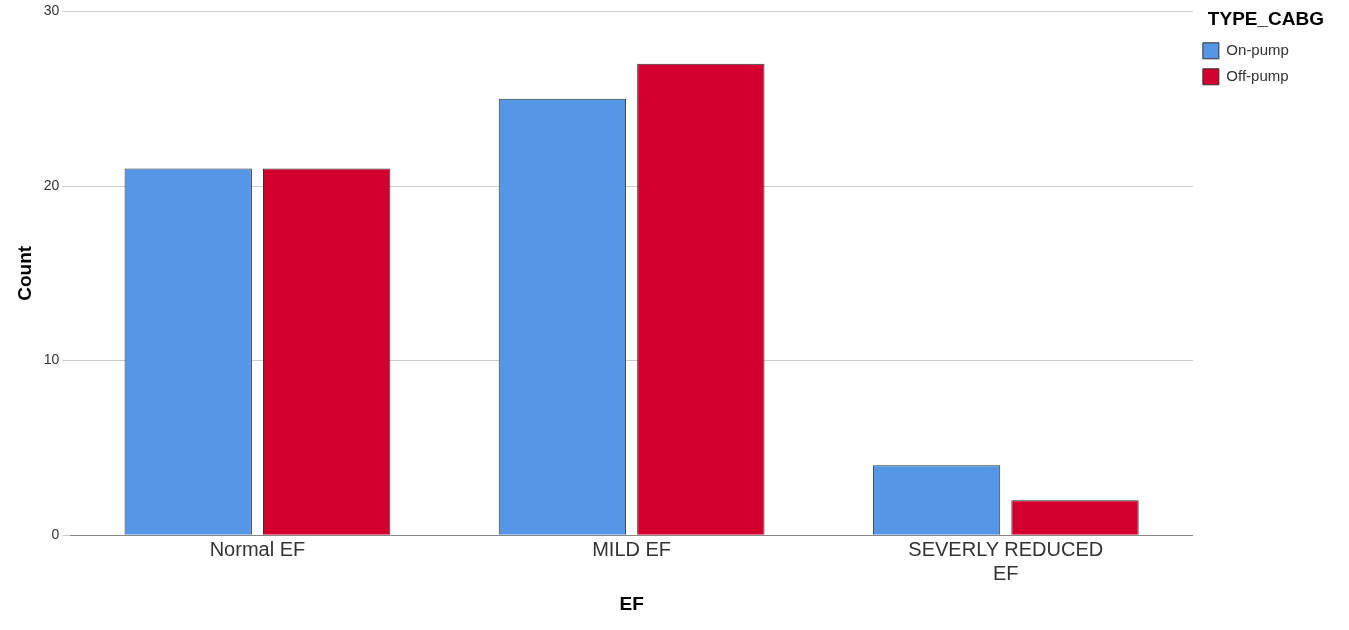 The image size is (1349, 630). I want to click on x-tick-label: Normal EF, so click(257, 548).